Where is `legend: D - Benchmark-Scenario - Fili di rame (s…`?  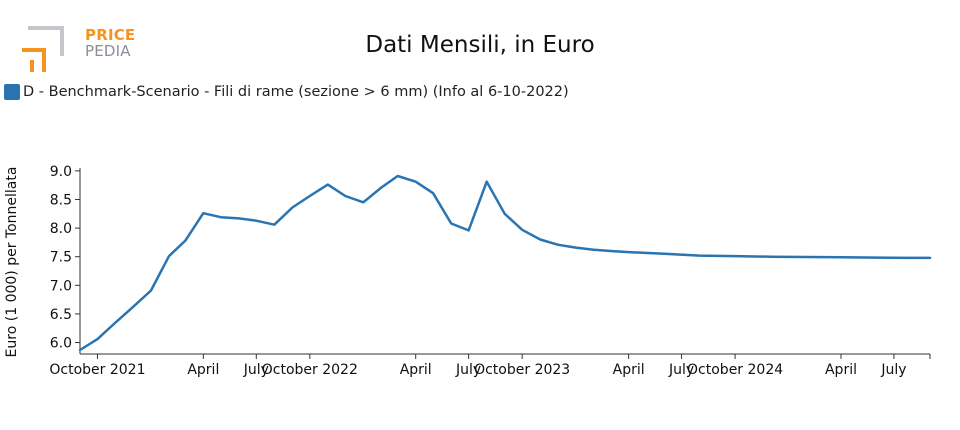
legend: D - Benchmark-Scenario - Fili di rame (s… is located at coordinates (286, 92).